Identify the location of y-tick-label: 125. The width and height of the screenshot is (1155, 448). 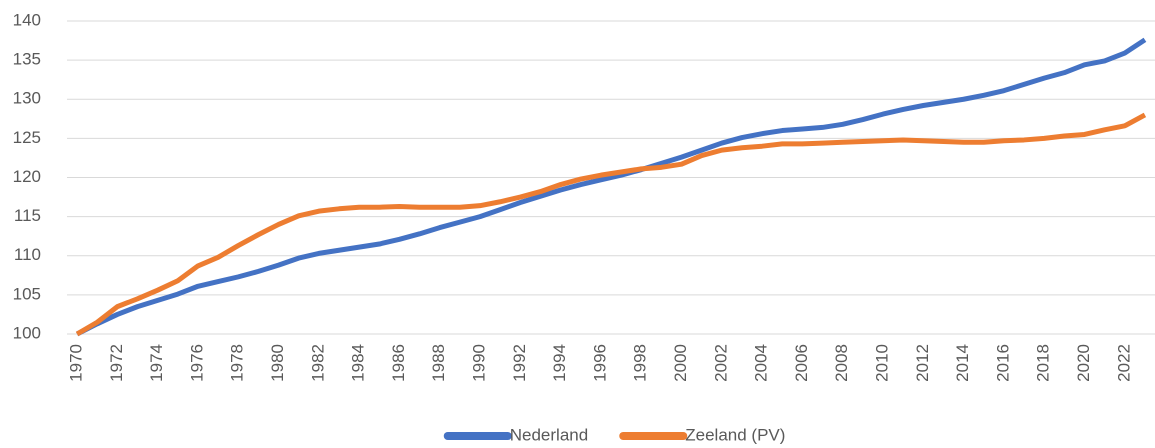
(27, 137).